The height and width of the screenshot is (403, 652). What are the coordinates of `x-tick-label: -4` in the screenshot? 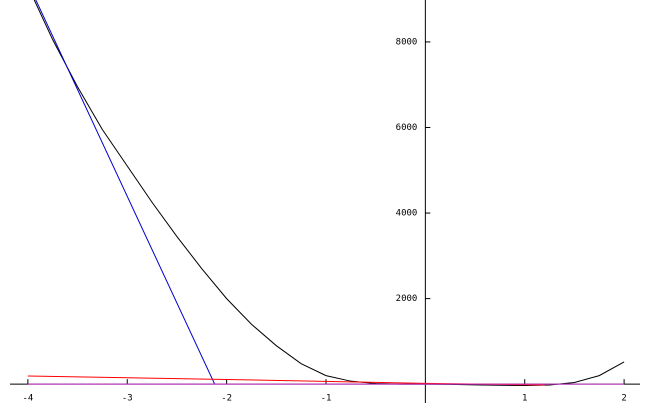 It's located at (27, 398).